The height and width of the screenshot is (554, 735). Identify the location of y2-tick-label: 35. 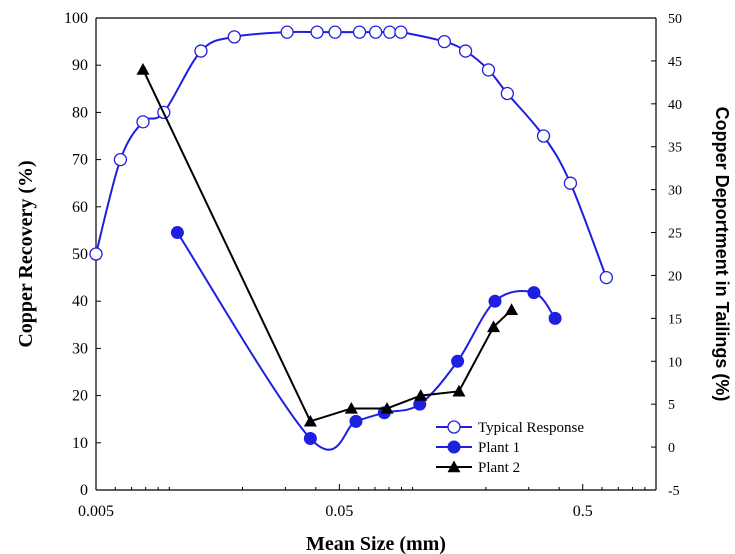
(675, 148).